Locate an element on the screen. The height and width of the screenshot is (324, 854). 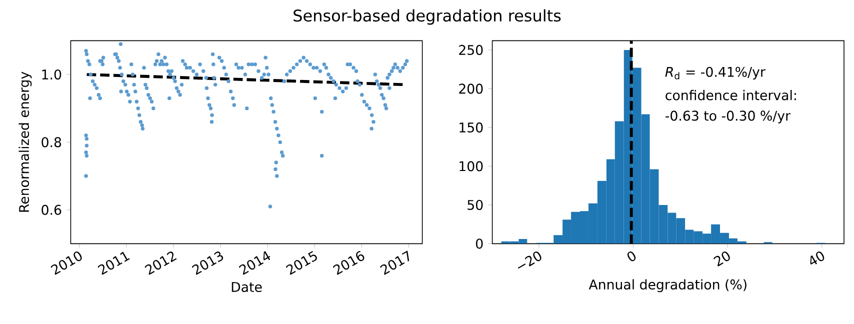
y-tick-label: 0.6 is located at coordinates (52, 209).